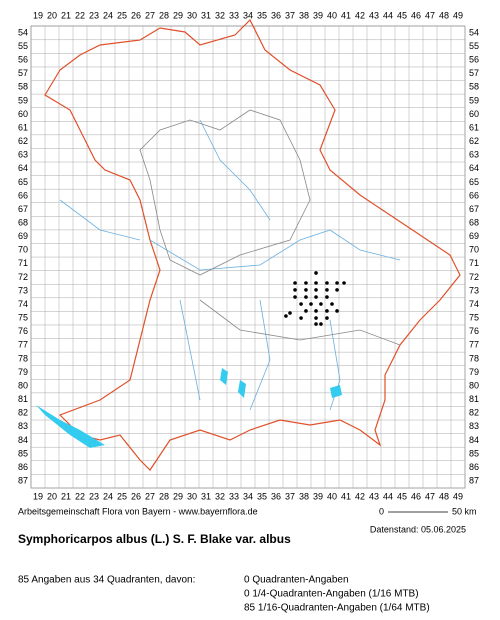 This screenshot has width=500, height=620. I want to click on column-label: 47, so click(430, 496).